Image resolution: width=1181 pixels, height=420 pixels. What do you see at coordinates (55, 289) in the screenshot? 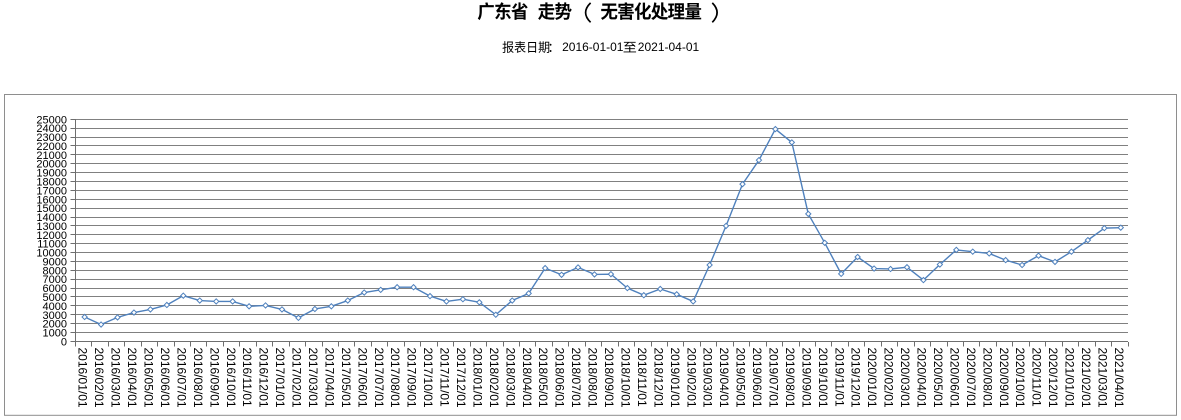
I see `svg-text: 6000` at bounding box center [55, 289].